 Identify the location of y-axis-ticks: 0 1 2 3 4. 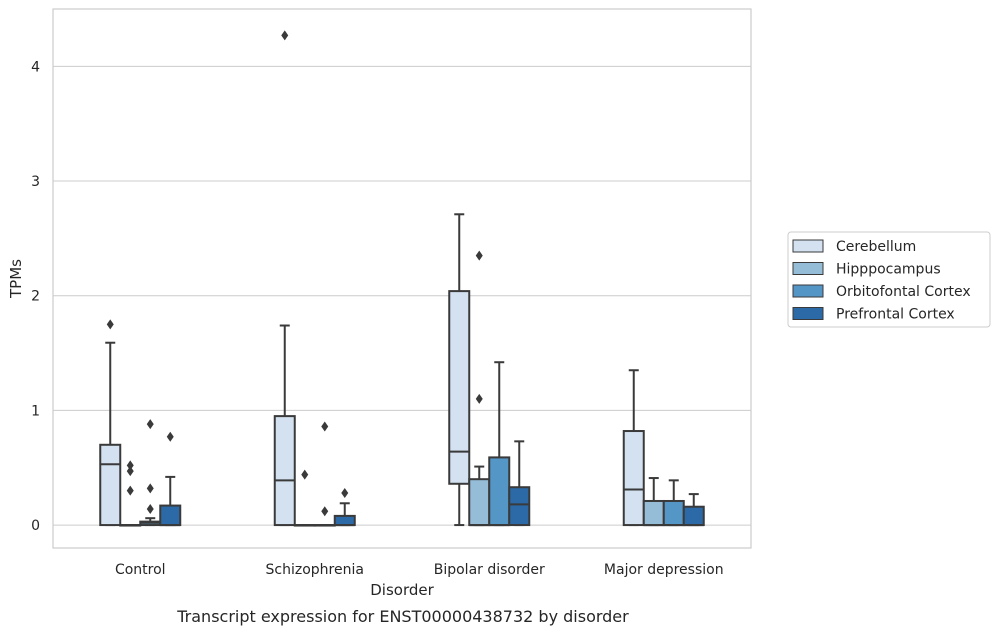
(35, 296).